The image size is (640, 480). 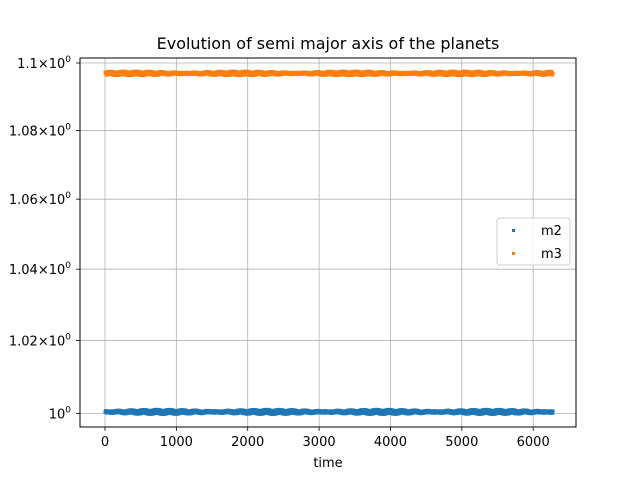 I want to click on y-tick-label: 1.1×100, so click(x=44, y=63).